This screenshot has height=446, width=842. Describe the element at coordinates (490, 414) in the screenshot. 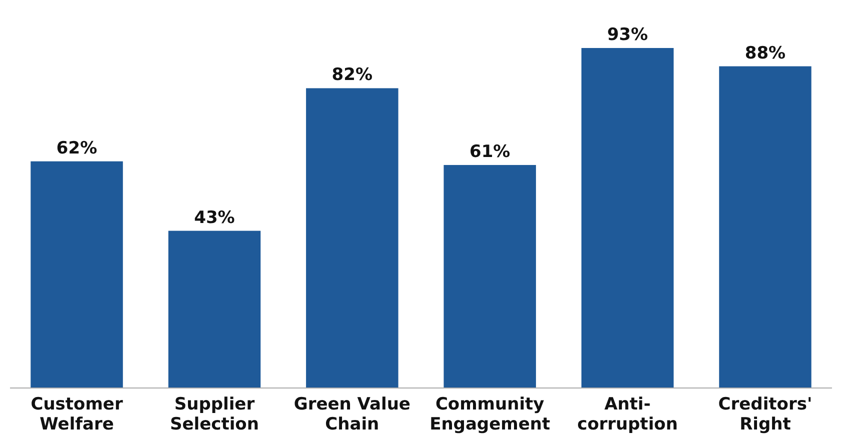

I see `x-tick-label: Community Engagement` at that location.